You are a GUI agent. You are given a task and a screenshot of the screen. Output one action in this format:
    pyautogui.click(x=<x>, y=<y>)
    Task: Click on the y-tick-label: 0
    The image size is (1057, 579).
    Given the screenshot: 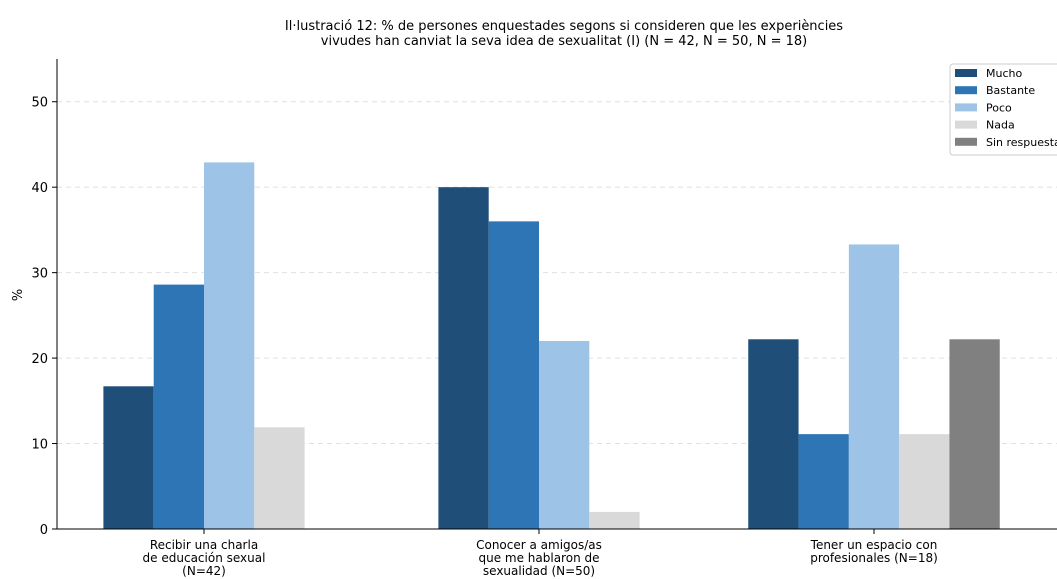 What is the action you would take?
    pyautogui.click(x=44, y=530)
    